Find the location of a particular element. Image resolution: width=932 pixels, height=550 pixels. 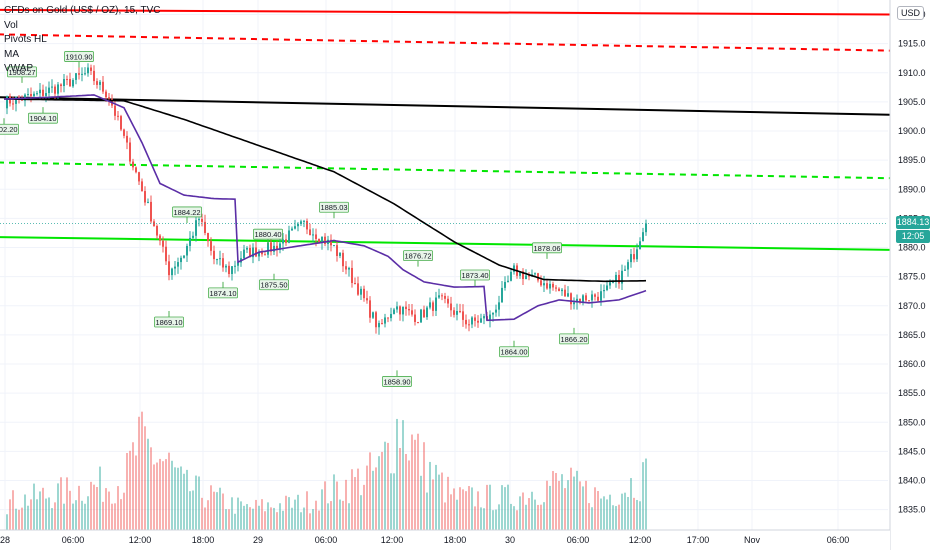

indicator-vwap: VWAP is located at coordinates (19, 68).